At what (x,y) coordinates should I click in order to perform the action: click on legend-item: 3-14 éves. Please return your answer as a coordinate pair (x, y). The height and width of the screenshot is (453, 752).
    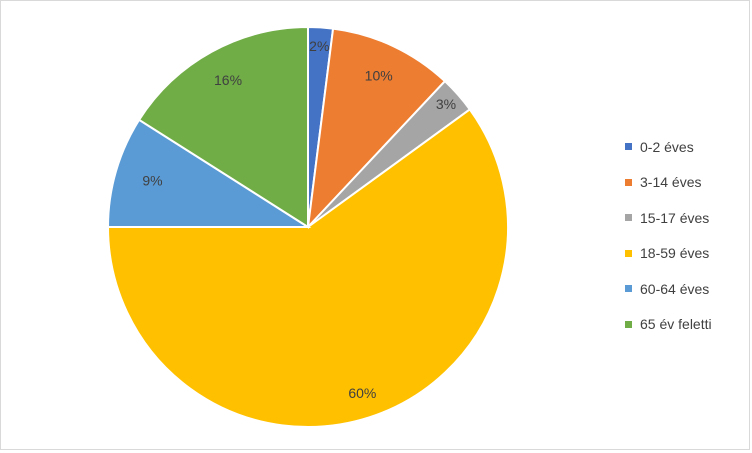
    Looking at the image, I should click on (668, 183).